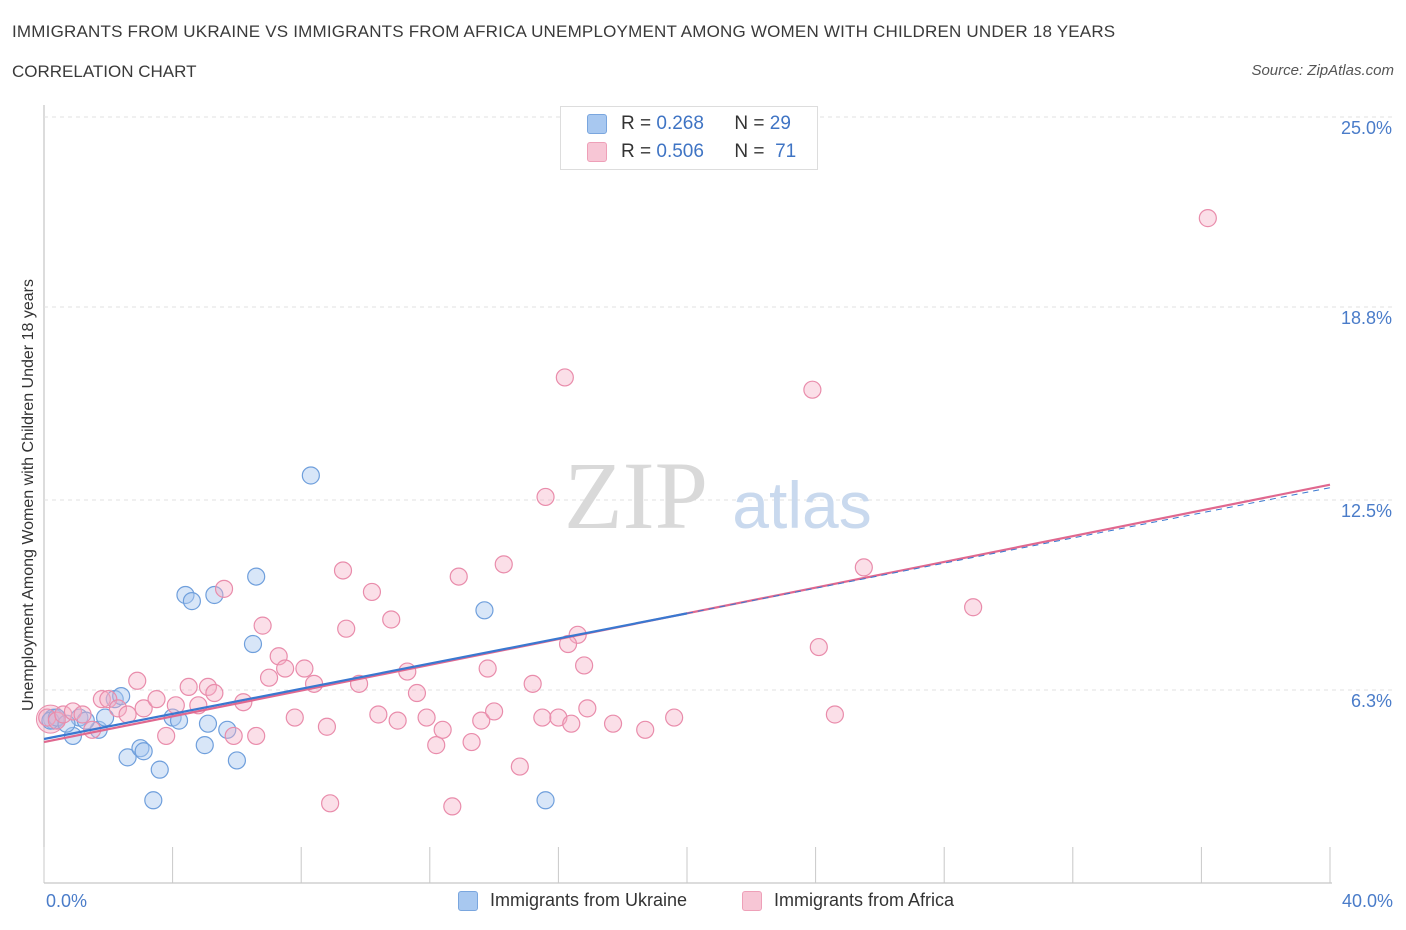 Image resolution: width=1406 pixels, height=930 pixels. Describe the element at coordinates (801, 505) in the screenshot. I see `watermark-atlas: atlas` at that location.